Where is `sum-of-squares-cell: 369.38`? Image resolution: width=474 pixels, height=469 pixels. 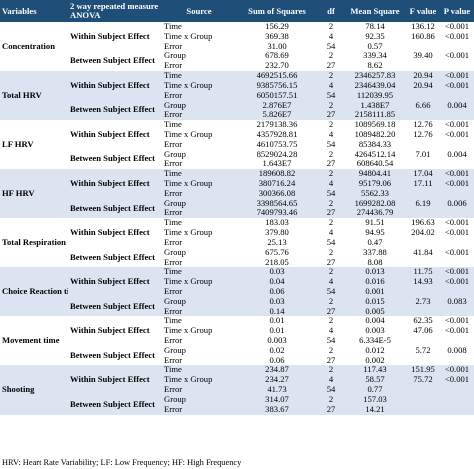 sum-of-squares-cell: 369.38 is located at coordinates (277, 36).